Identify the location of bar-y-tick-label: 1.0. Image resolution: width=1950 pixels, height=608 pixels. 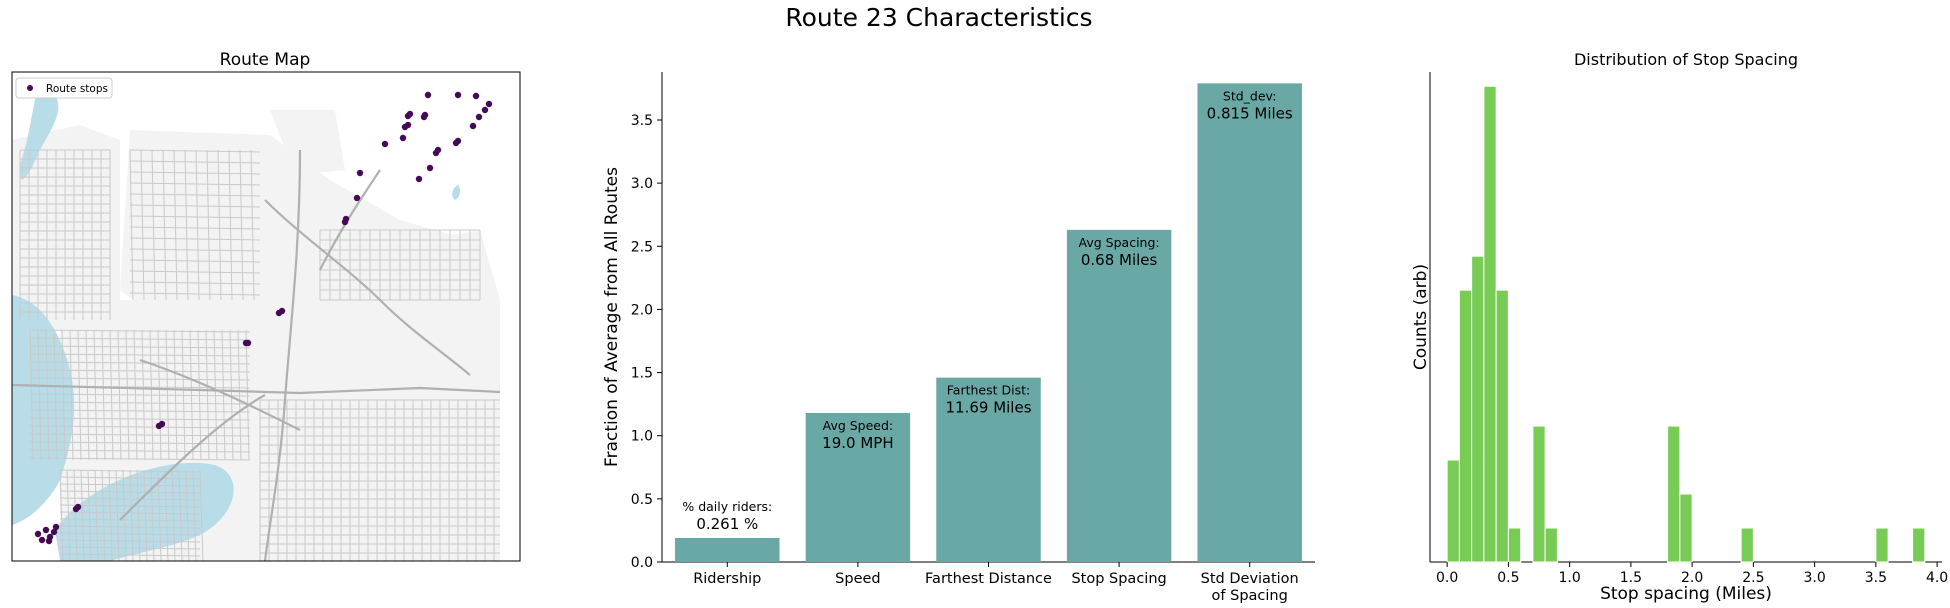
(642, 437).